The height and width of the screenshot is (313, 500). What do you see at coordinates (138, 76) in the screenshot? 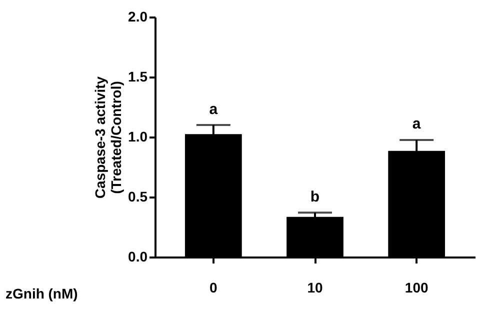
I see `y-tick-label: 1.5` at bounding box center [138, 76].